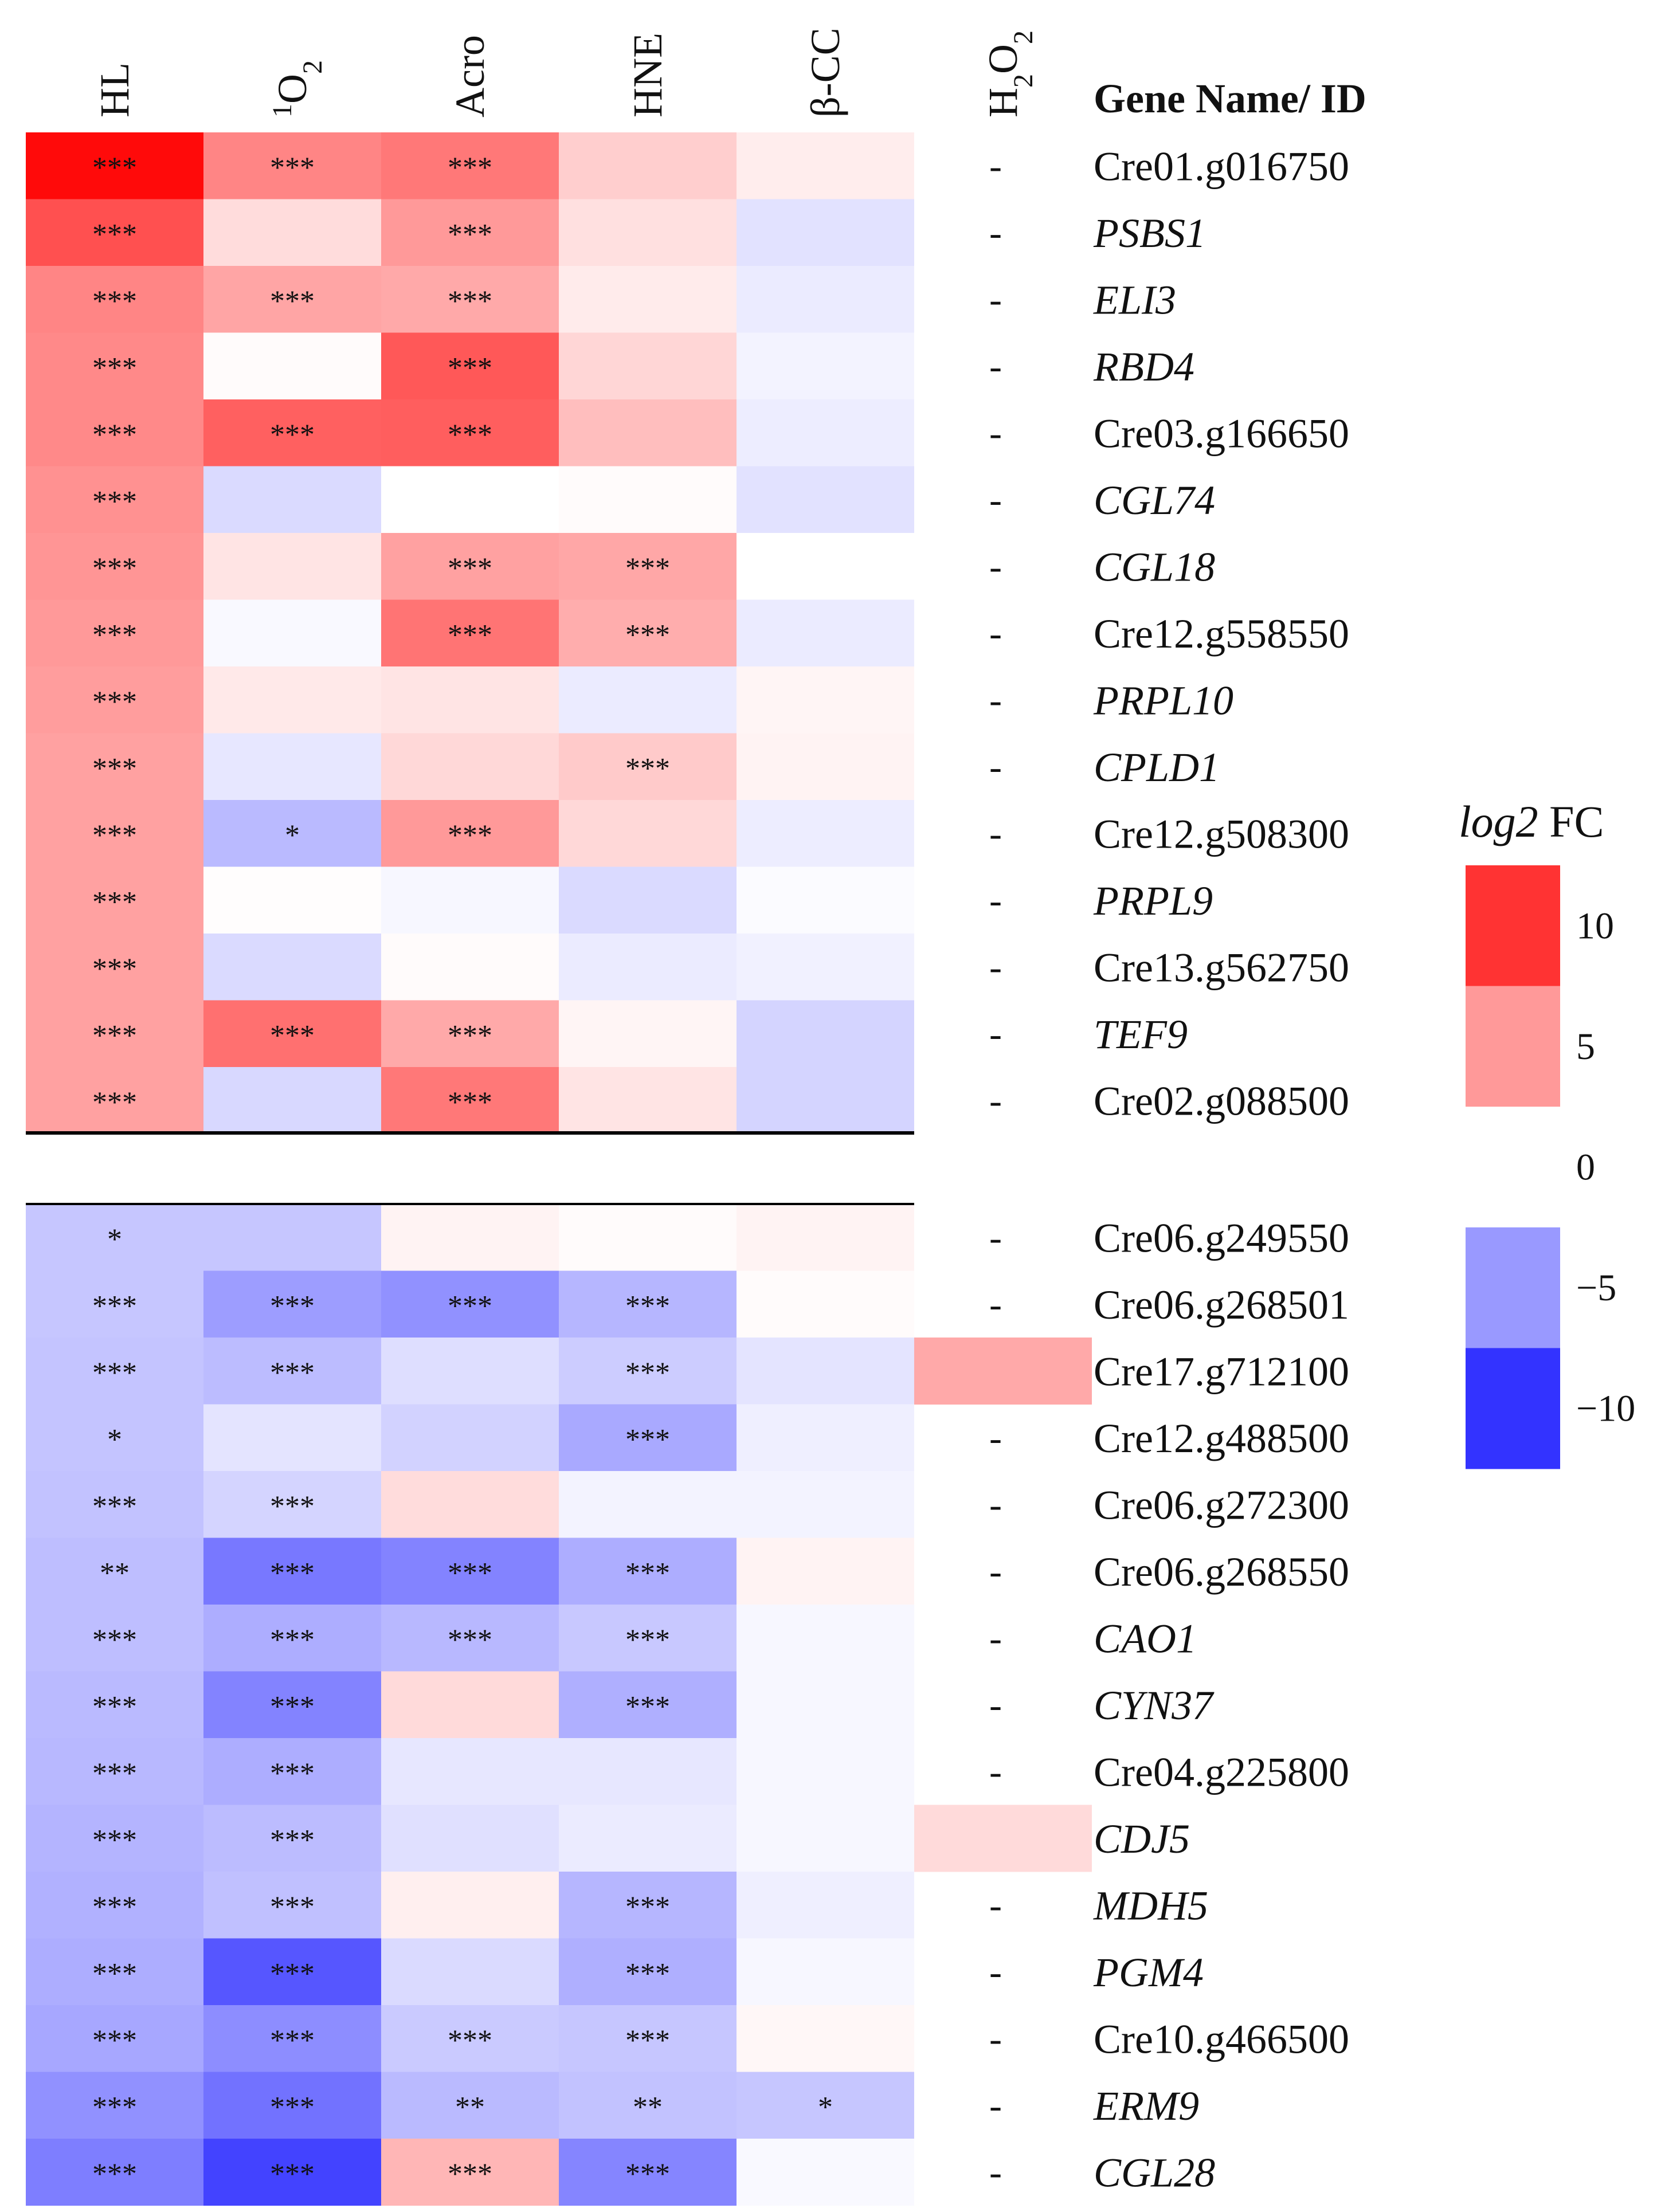 This screenshot has height=2212, width=1657. What do you see at coordinates (1142, 1839) in the screenshot?
I see `gene-label: CDJ5` at bounding box center [1142, 1839].